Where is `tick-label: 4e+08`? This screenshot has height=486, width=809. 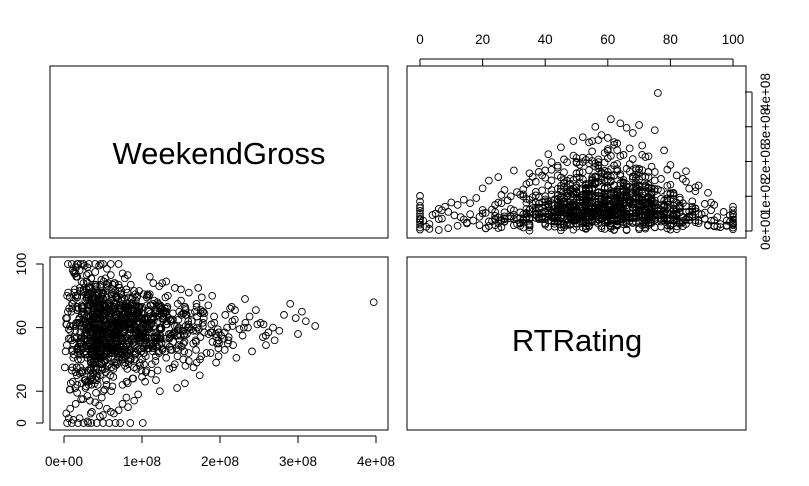
tick-label: 4e+08 is located at coordinates (376, 461).